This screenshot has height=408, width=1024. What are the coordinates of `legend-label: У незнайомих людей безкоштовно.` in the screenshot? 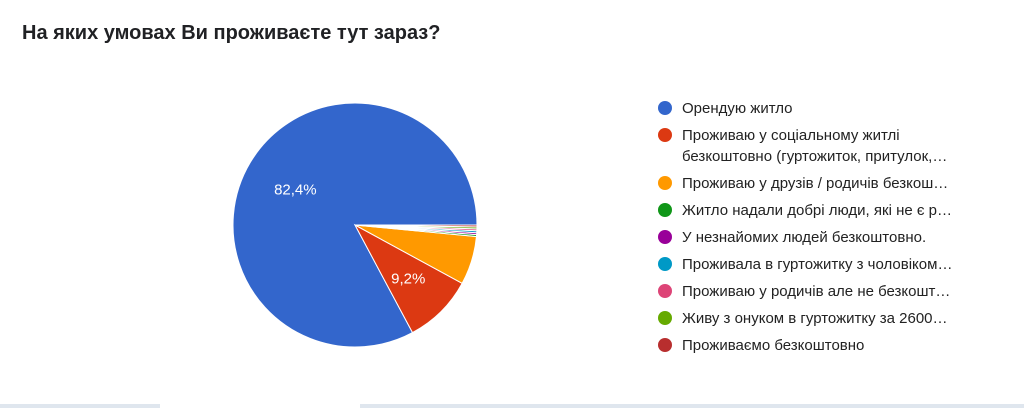 It's located at (804, 237).